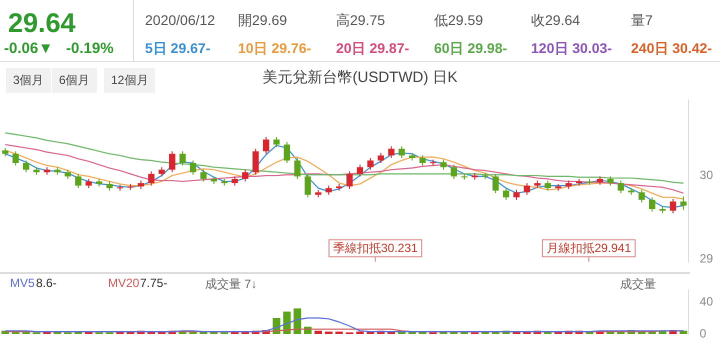 This screenshot has width=720, height=346. Describe the element at coordinates (707, 301) in the screenshot. I see `y-tick-label: 40` at that location.